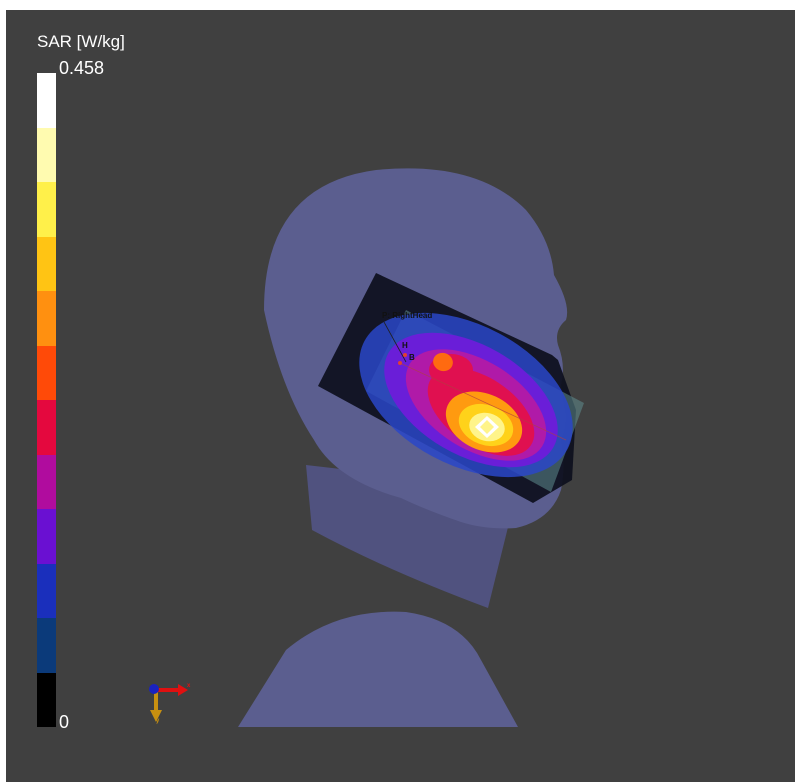 The height and width of the screenshot is (782, 795). What do you see at coordinates (395, 342) in the screenshot?
I see `probe-line` at bounding box center [395, 342].